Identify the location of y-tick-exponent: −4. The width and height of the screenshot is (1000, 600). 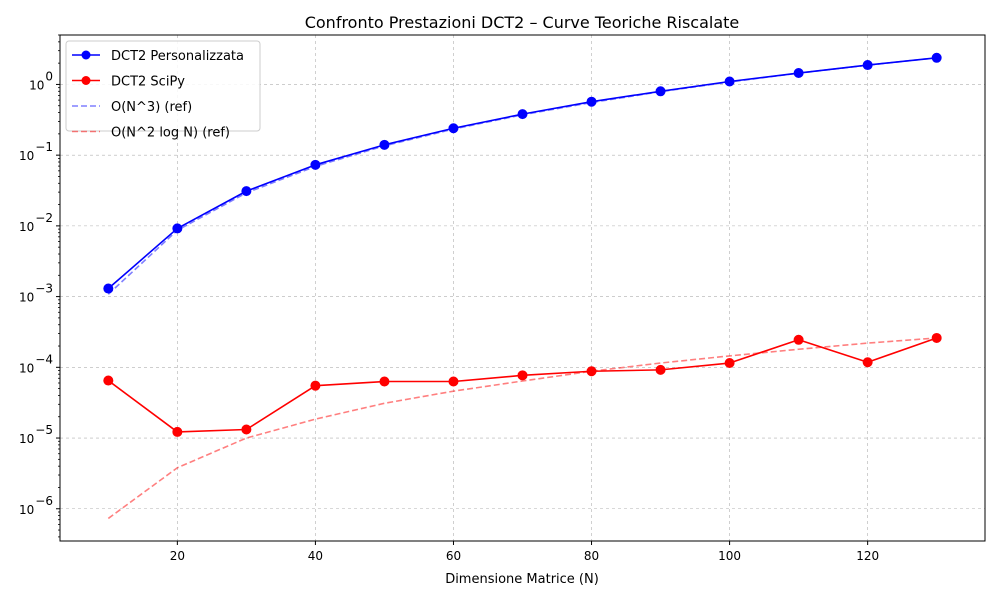
(44, 359).